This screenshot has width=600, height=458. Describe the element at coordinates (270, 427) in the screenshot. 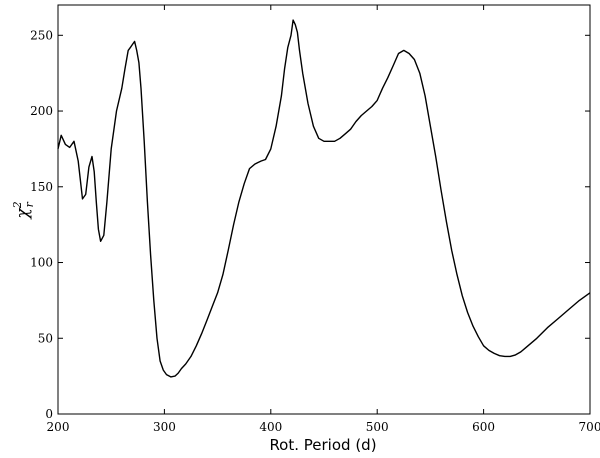

I see `x-tick-label: 400` at that location.